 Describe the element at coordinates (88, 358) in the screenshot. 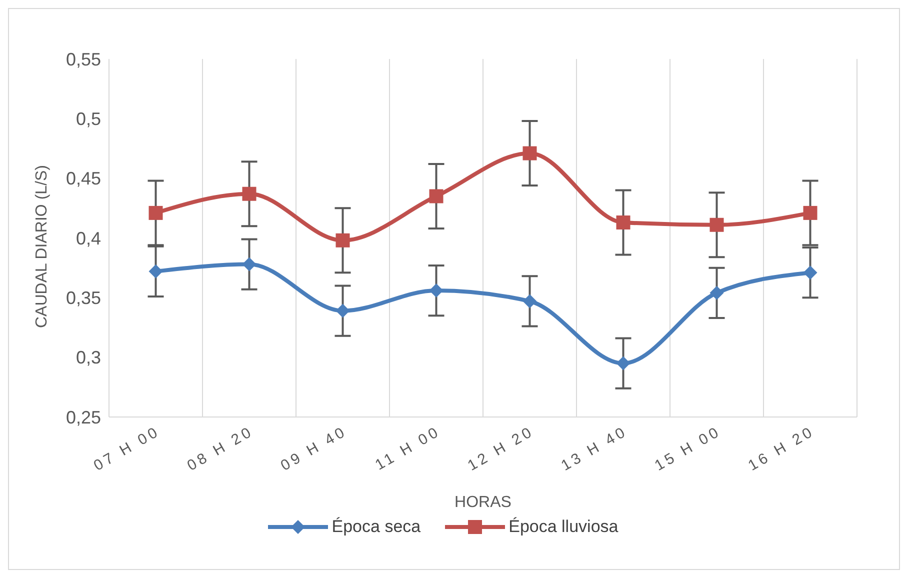

I see `y-tick-label: 0,3` at that location.